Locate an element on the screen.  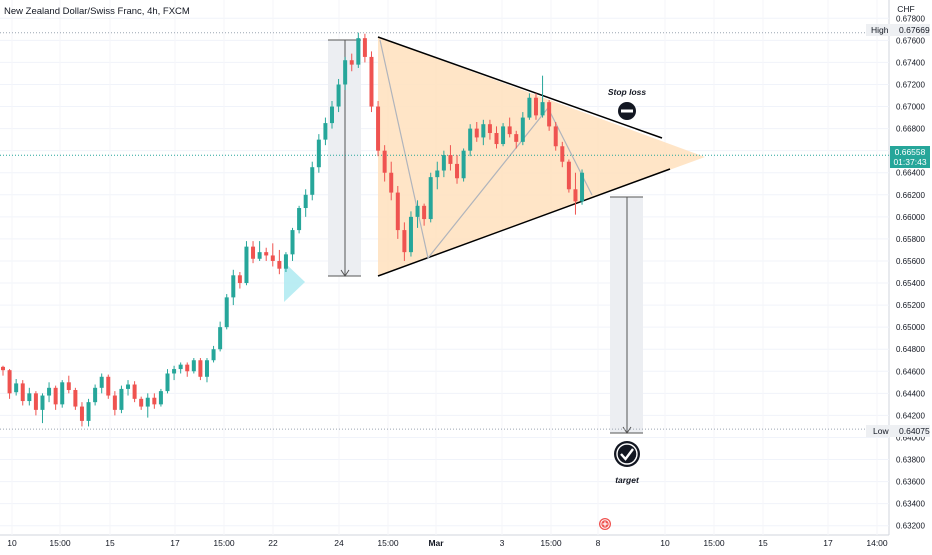
add-marker-icon is located at coordinates (605, 524).